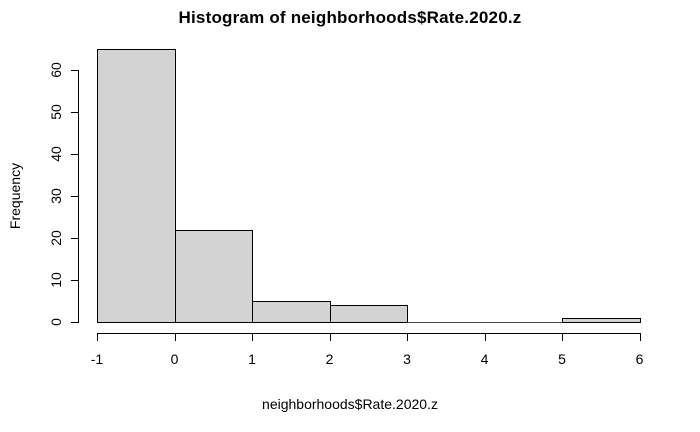 Image resolution: width=700 pixels, height=432 pixels. What do you see at coordinates (350, 404) in the screenshot?
I see `x-axis-label: neighborhoods$Rate.2020.z` at bounding box center [350, 404].